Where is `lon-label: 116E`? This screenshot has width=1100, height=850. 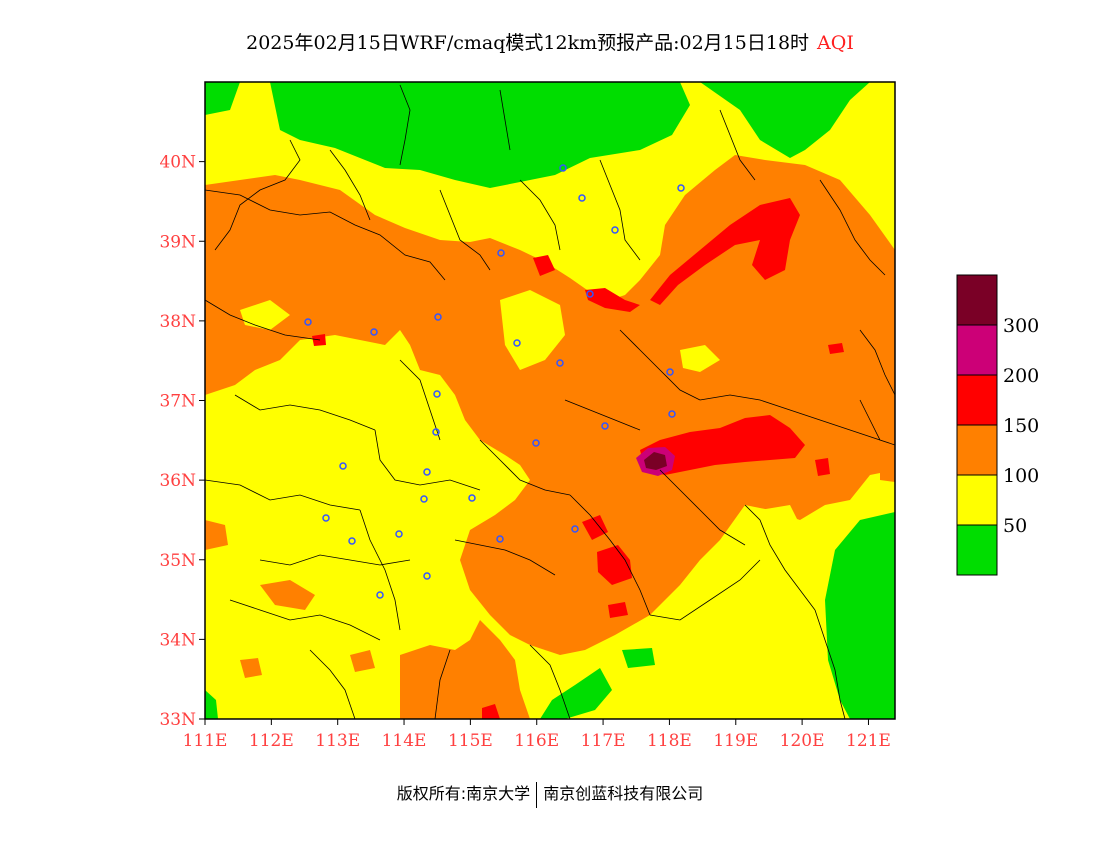 lon-label: 116E is located at coordinates (536, 741).